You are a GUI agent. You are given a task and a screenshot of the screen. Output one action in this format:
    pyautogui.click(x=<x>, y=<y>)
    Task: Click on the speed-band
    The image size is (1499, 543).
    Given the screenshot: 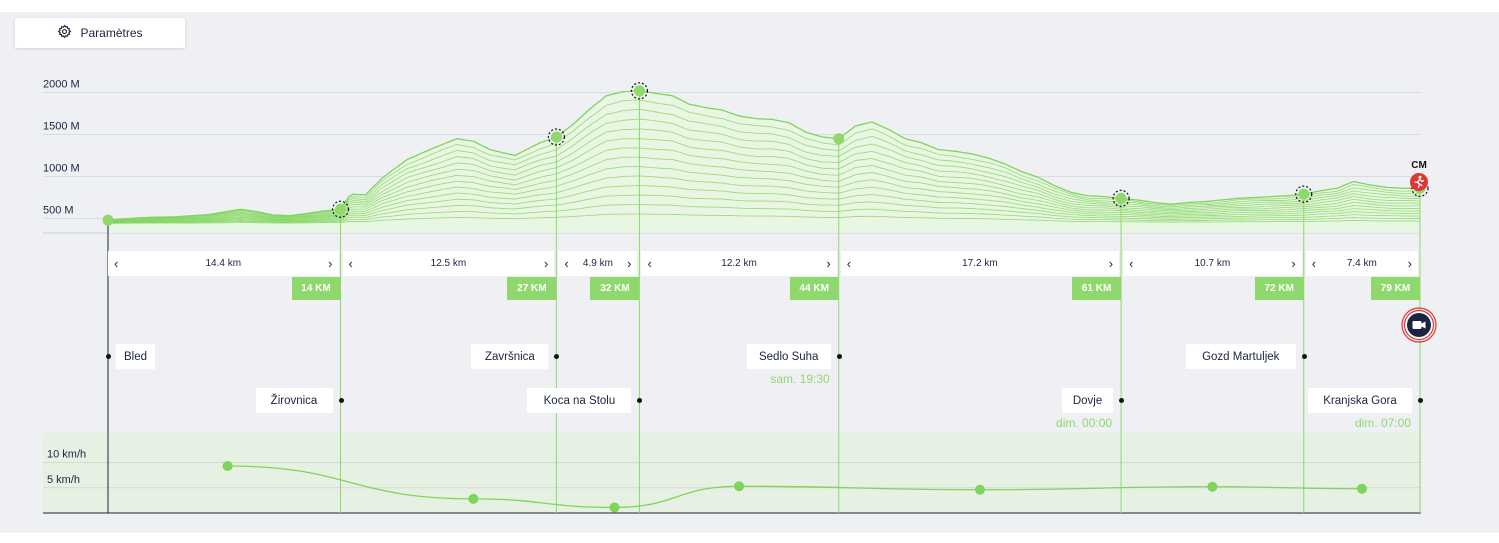 What is the action you would take?
    pyautogui.click(x=732, y=473)
    